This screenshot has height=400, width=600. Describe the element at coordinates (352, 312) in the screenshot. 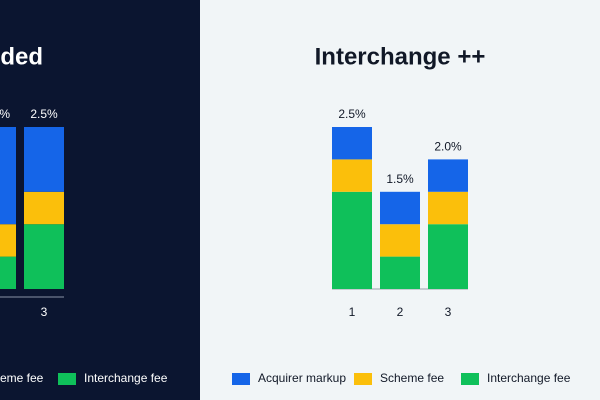

I see `x-tick-label: 1` at that location.